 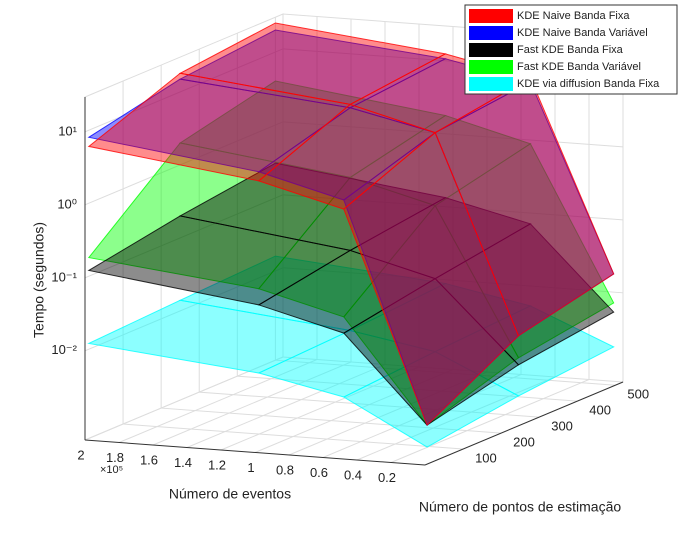 What do you see at coordinates (387, 477) in the screenshot?
I see `x-tick-label: 0.2` at bounding box center [387, 477].